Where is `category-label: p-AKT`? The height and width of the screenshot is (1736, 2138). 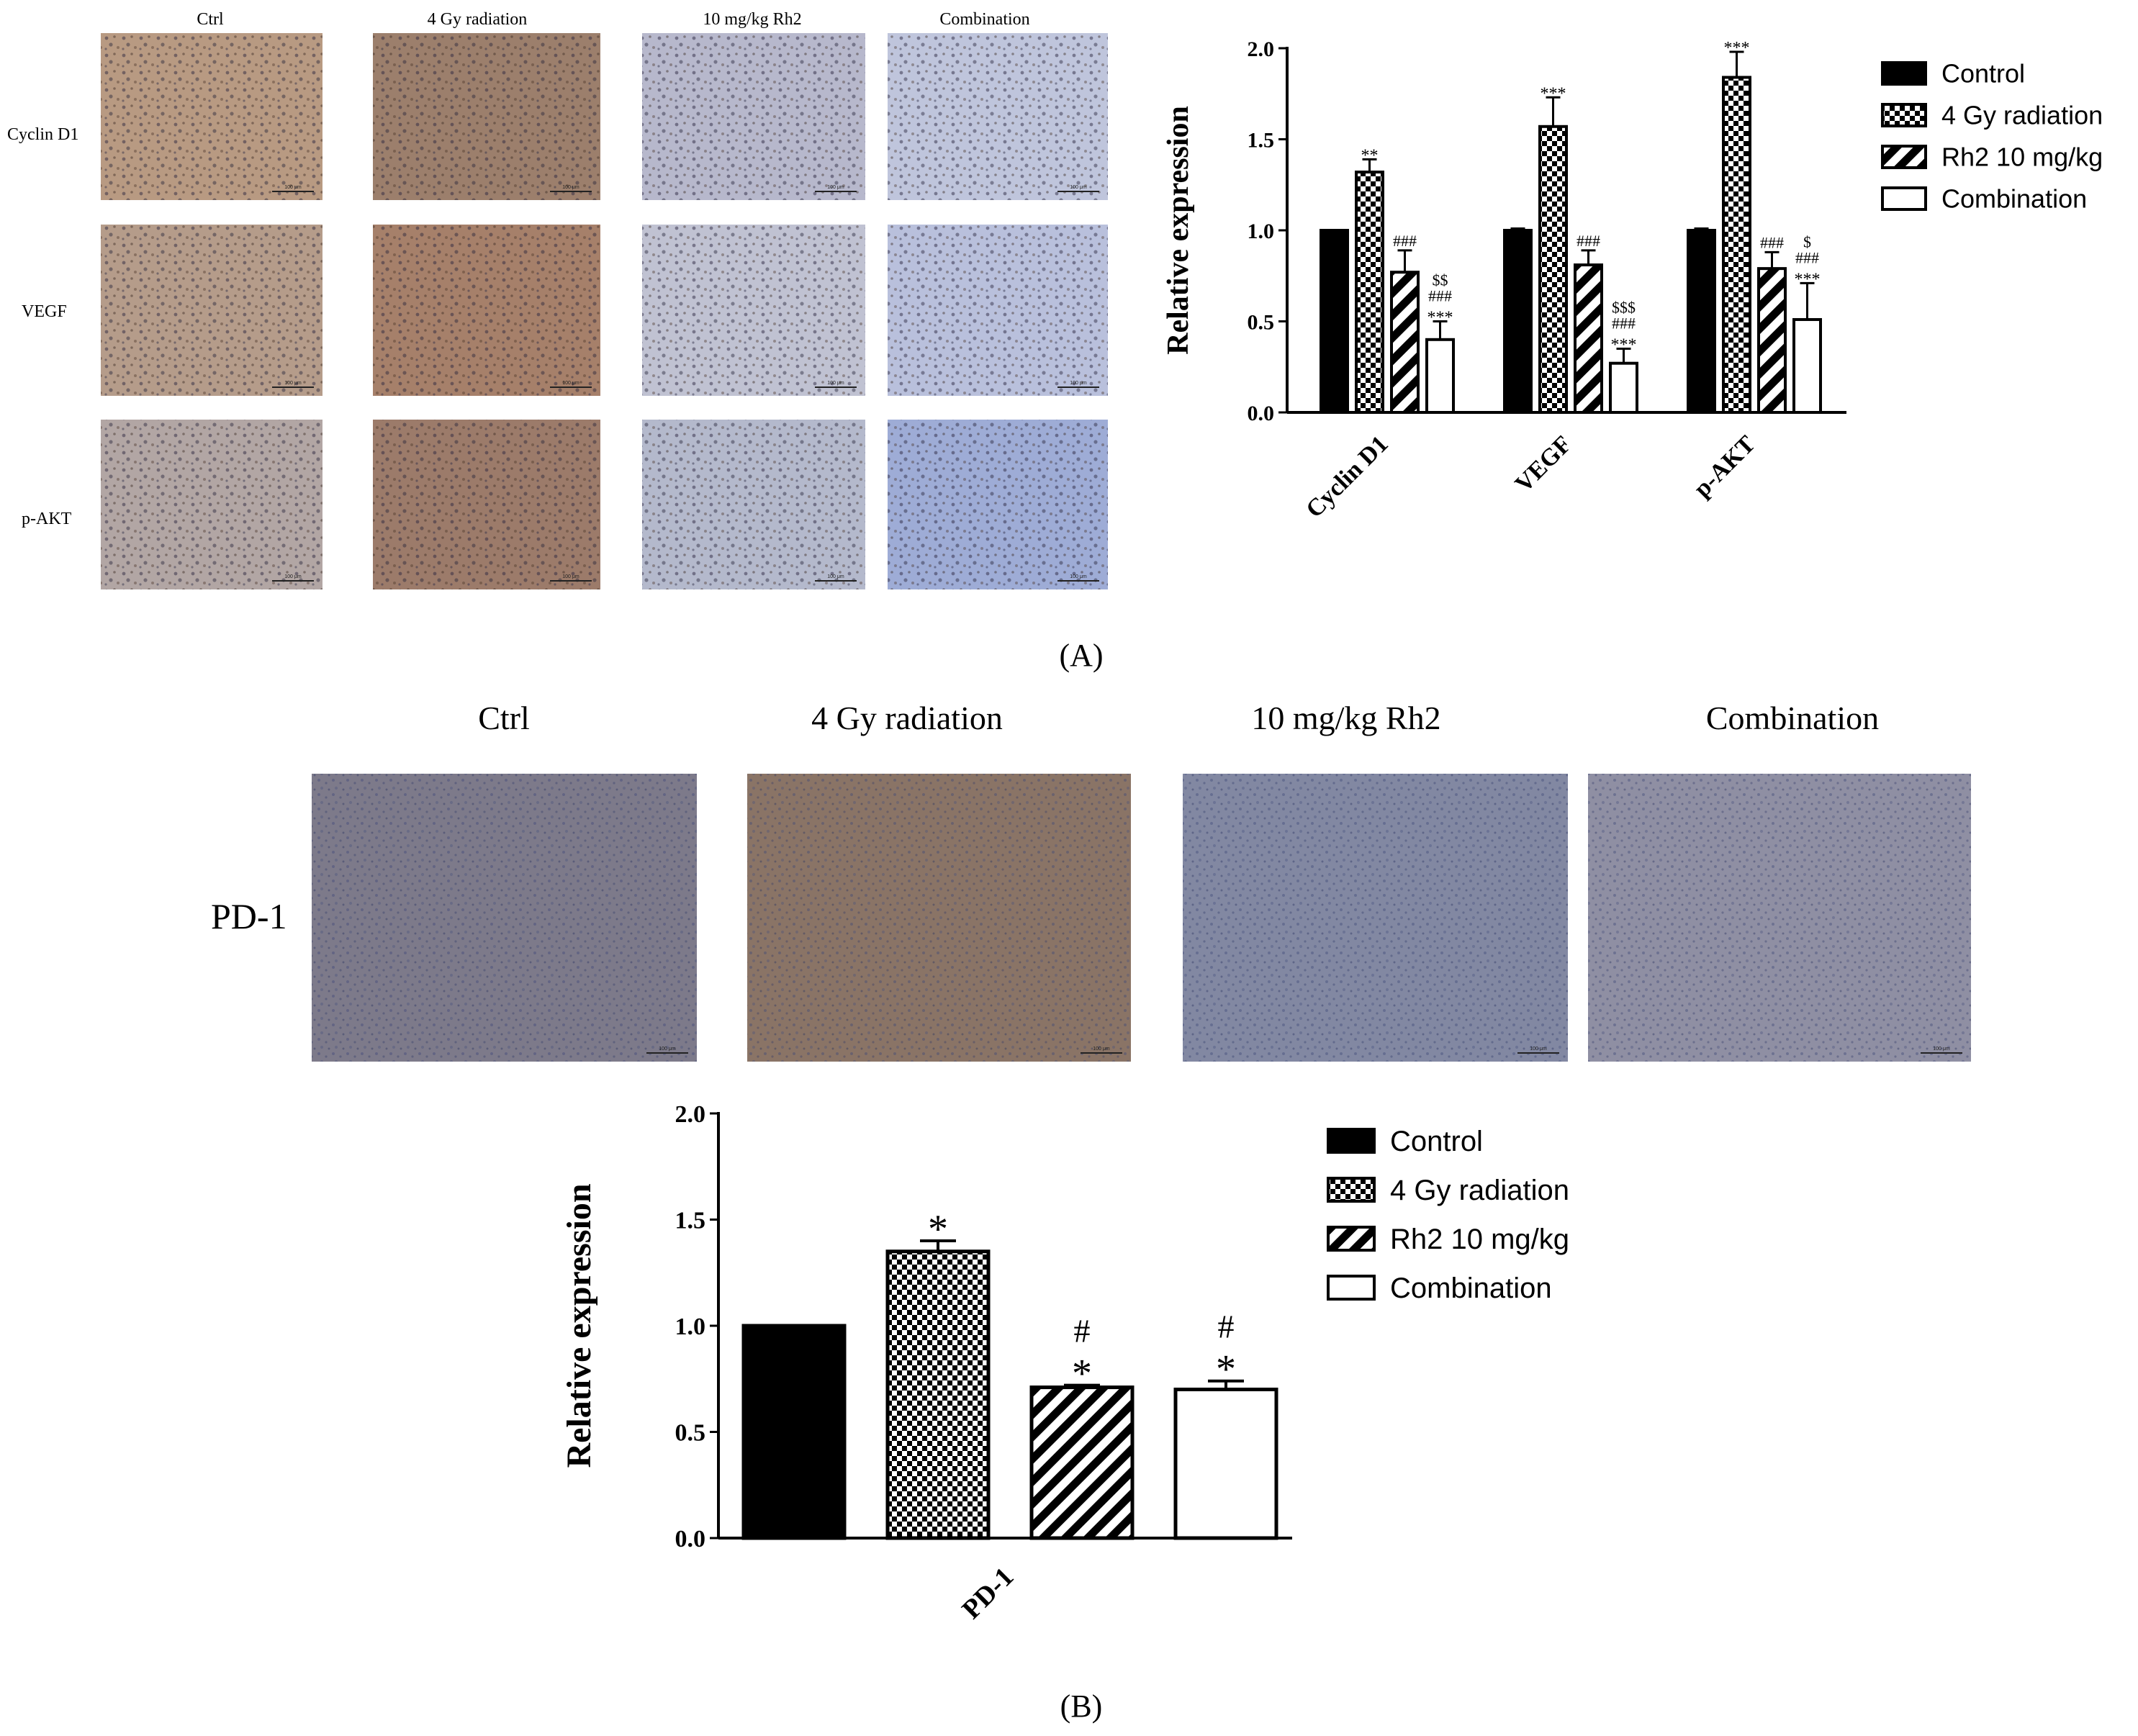
category-label: p-AKT is located at coordinates (1725, 466).